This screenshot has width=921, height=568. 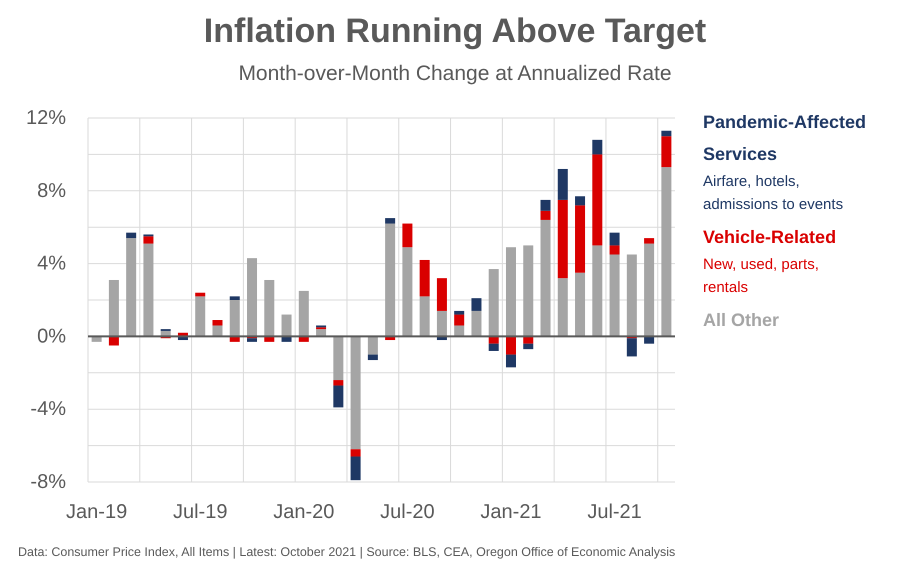 What do you see at coordinates (511, 512) in the screenshot?
I see `x-tick-label: Jan-21` at bounding box center [511, 512].